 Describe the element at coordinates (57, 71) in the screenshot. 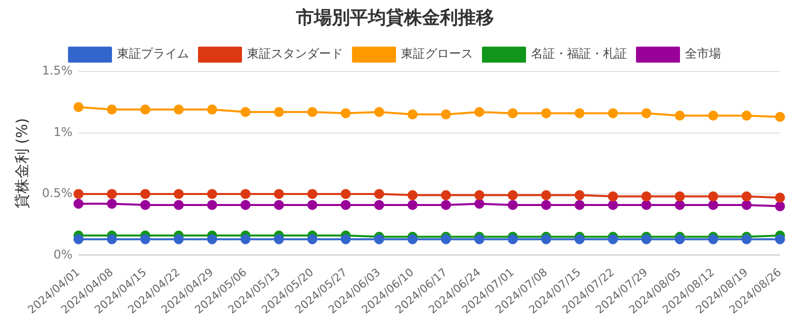

I see `y-tick-label: 1.5%` at that location.